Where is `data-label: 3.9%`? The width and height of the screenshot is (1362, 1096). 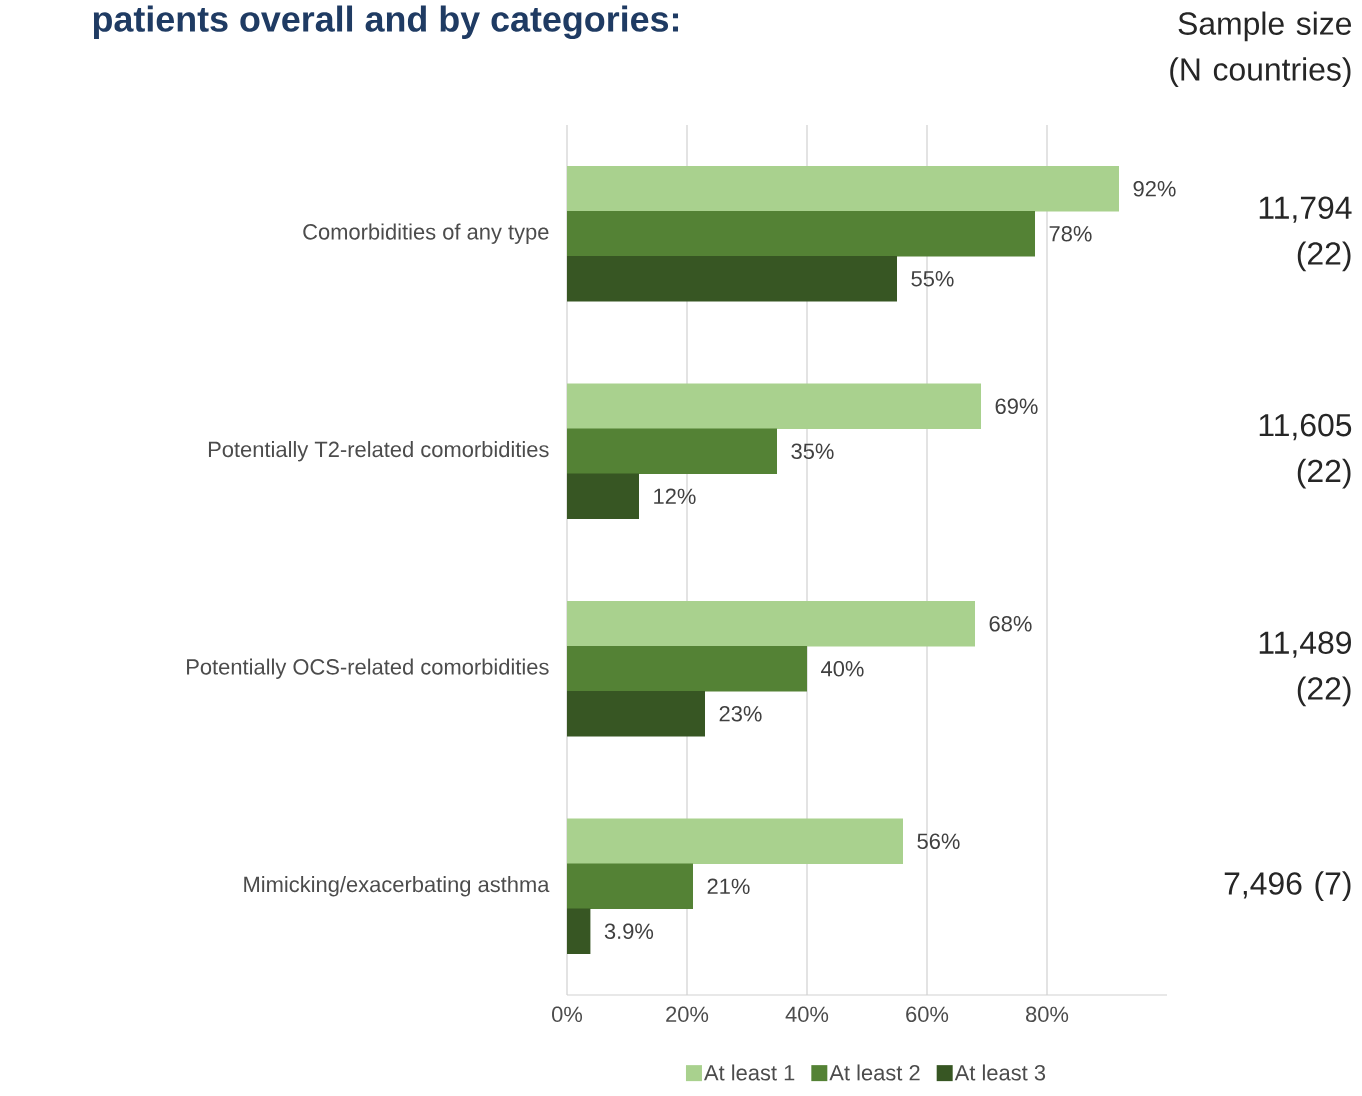 data-label: 3.9% is located at coordinates (629, 931).